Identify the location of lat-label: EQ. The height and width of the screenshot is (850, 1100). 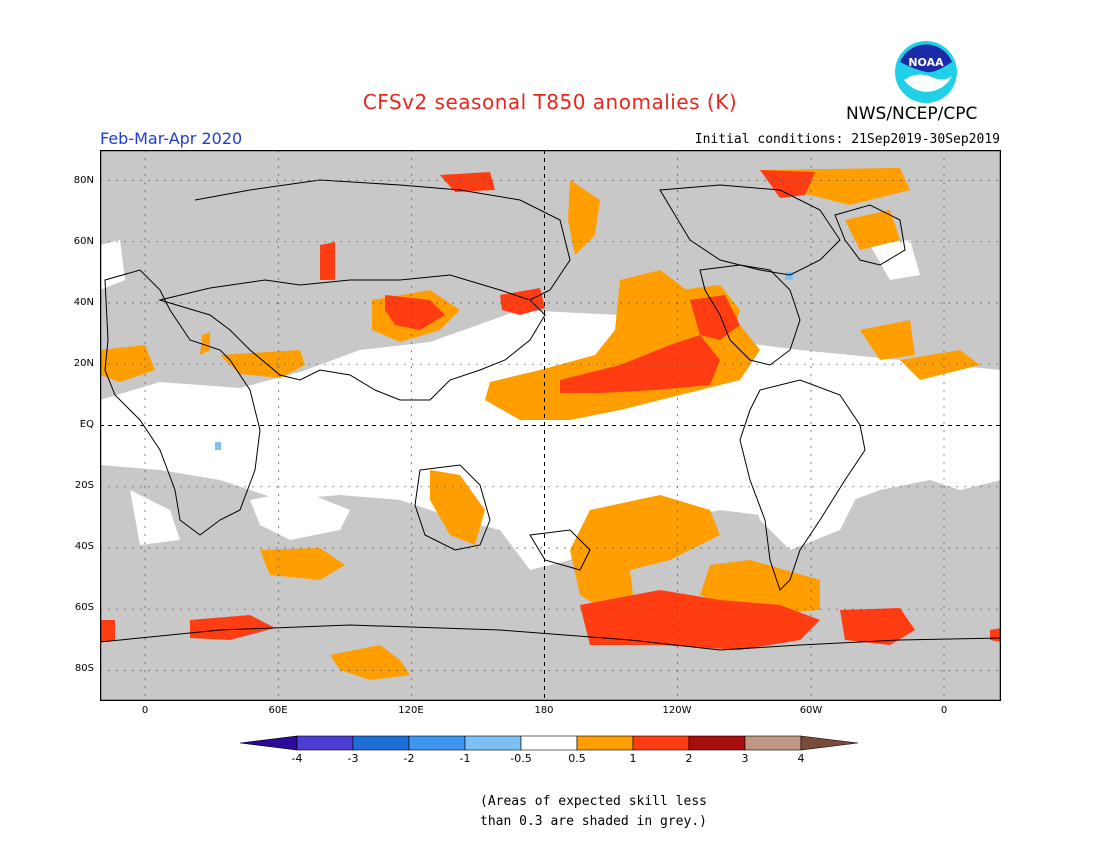
(86, 424).